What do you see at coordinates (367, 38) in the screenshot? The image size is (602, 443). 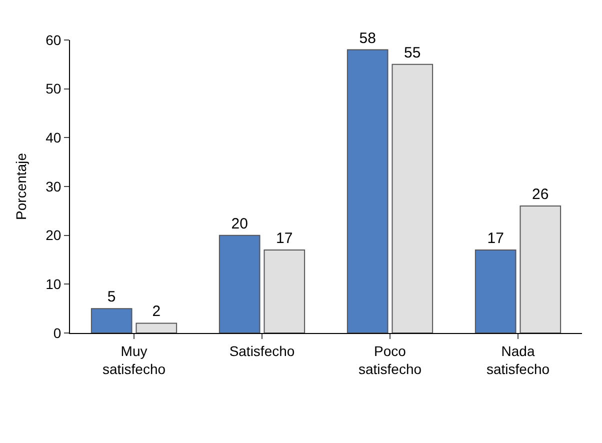 I see `data-label: 58` at bounding box center [367, 38].